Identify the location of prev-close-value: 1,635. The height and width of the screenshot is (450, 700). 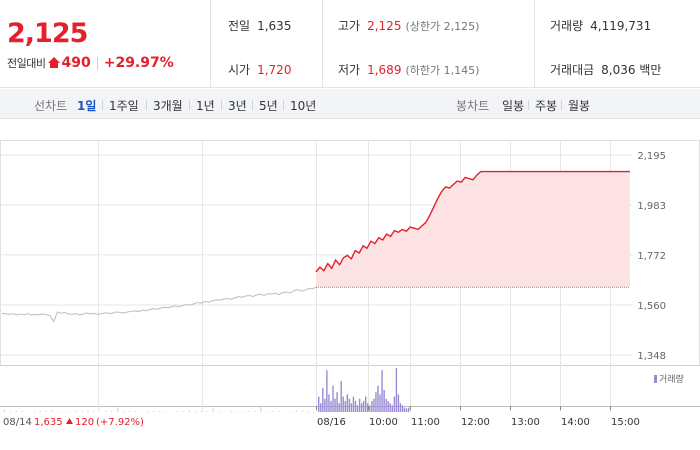
(274, 26).